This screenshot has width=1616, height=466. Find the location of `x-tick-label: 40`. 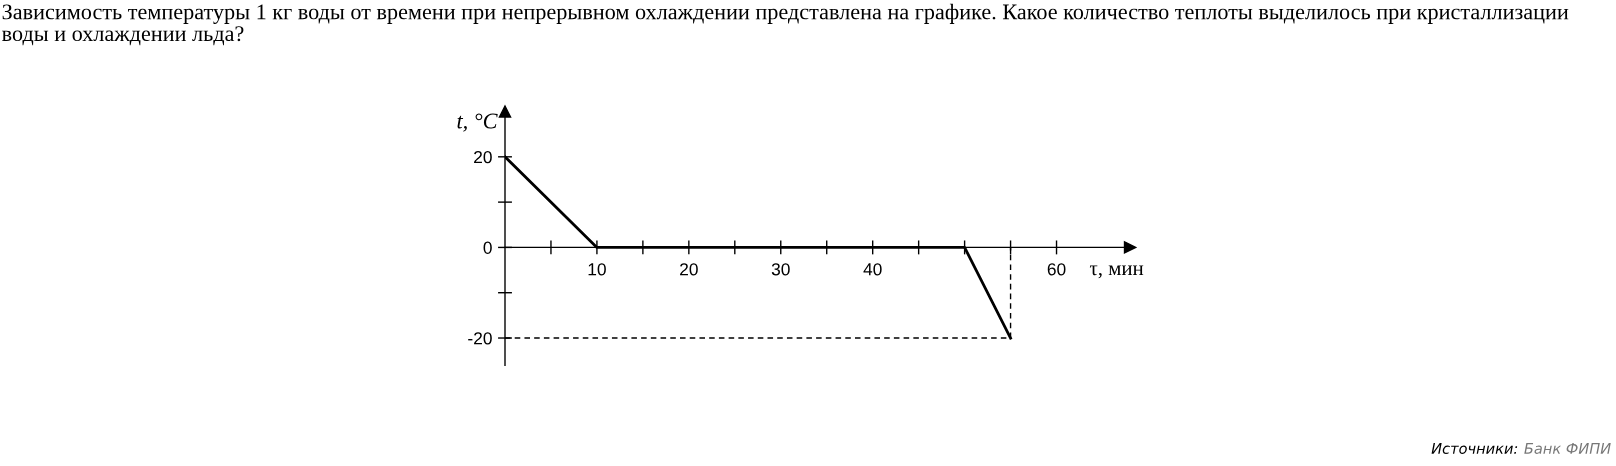

x-tick-label: 40 is located at coordinates (872, 269).